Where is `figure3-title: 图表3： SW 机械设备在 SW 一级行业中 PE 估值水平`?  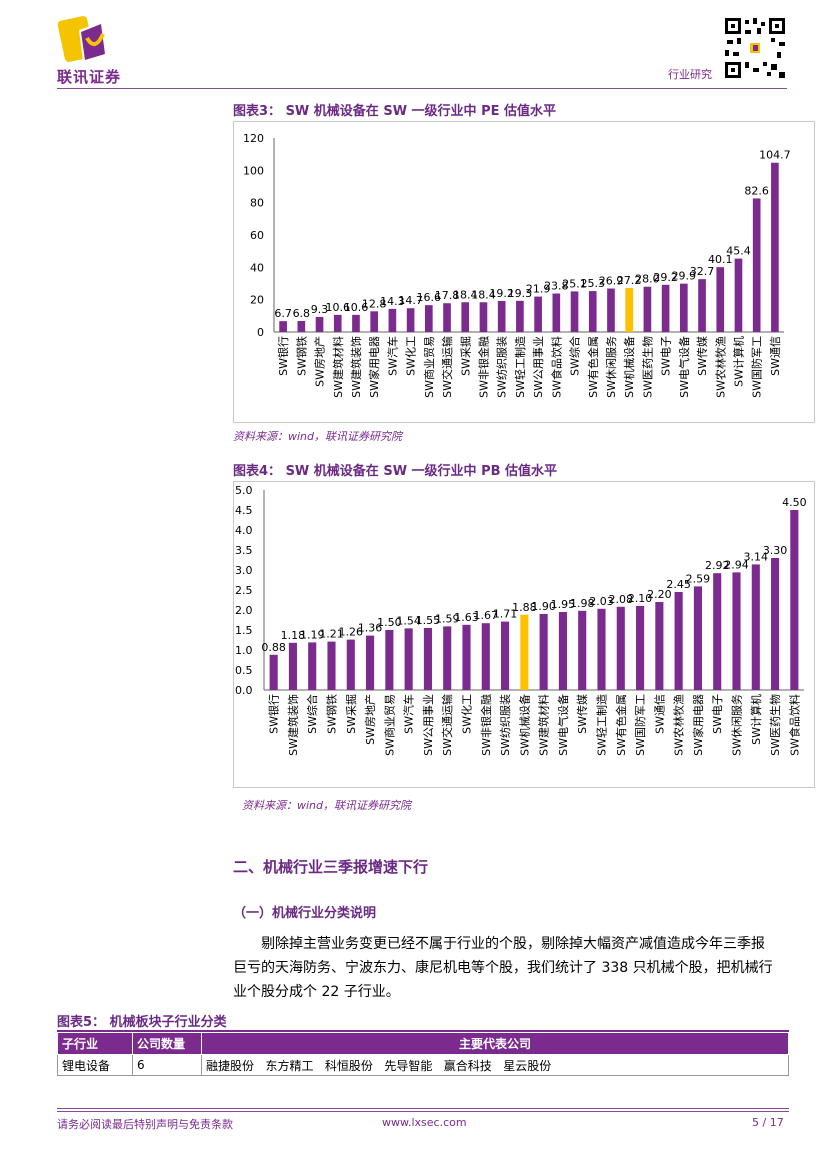
figure3-title: 图表3： SW 机械设备在 SW 一级行业中 PE 估值水平 is located at coordinates (395, 111).